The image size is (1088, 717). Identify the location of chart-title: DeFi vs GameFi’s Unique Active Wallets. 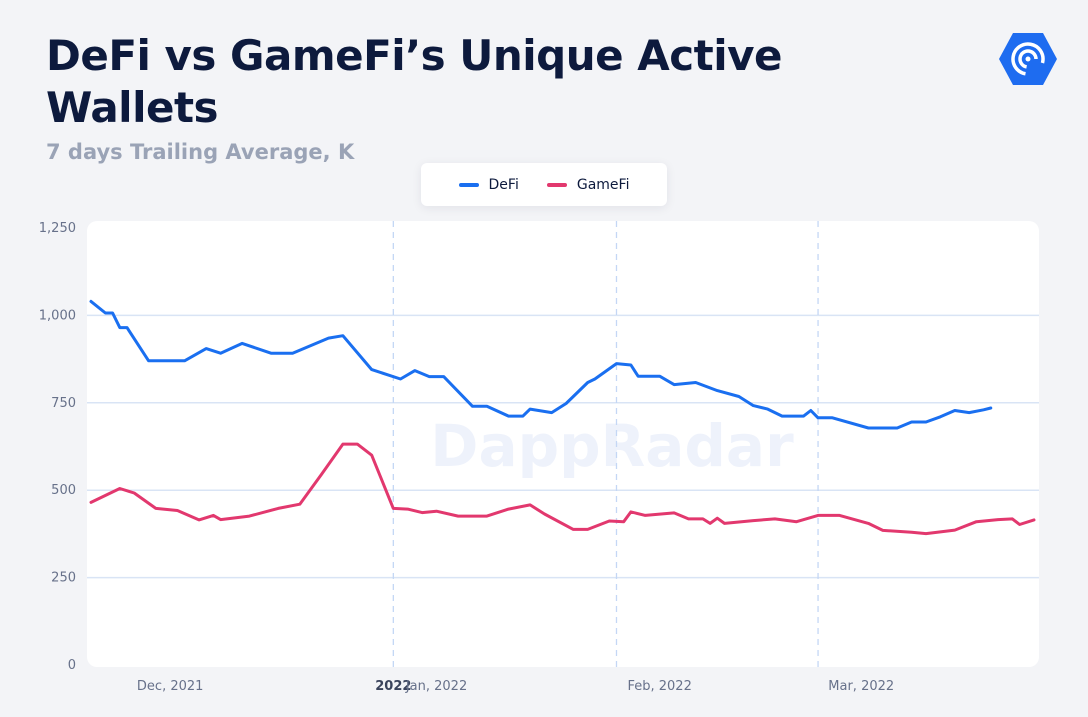
(414, 81).